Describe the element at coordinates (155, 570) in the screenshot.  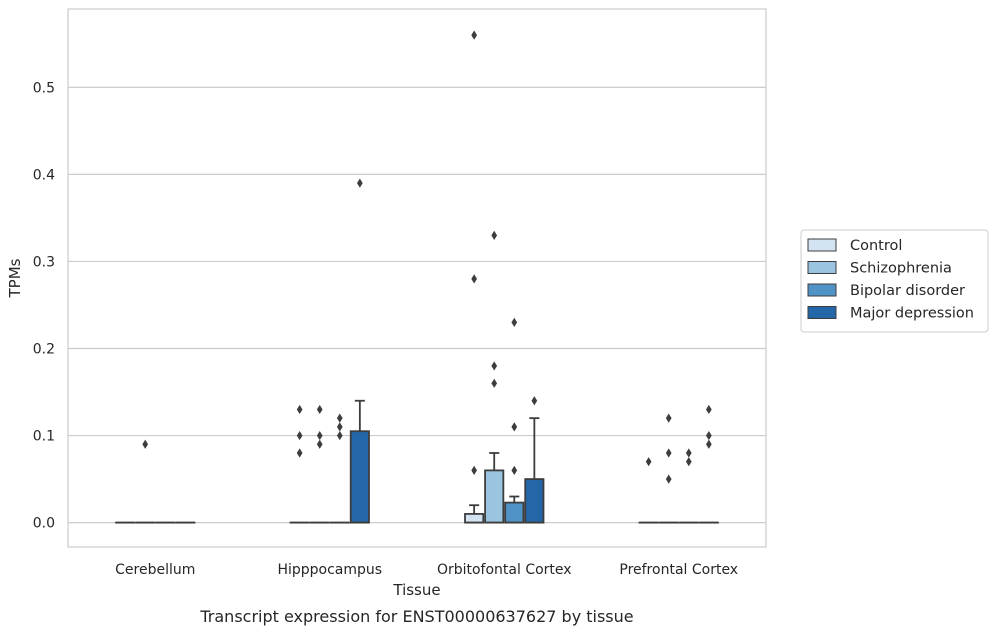
I see `x-tick-label: Cerebellum` at that location.